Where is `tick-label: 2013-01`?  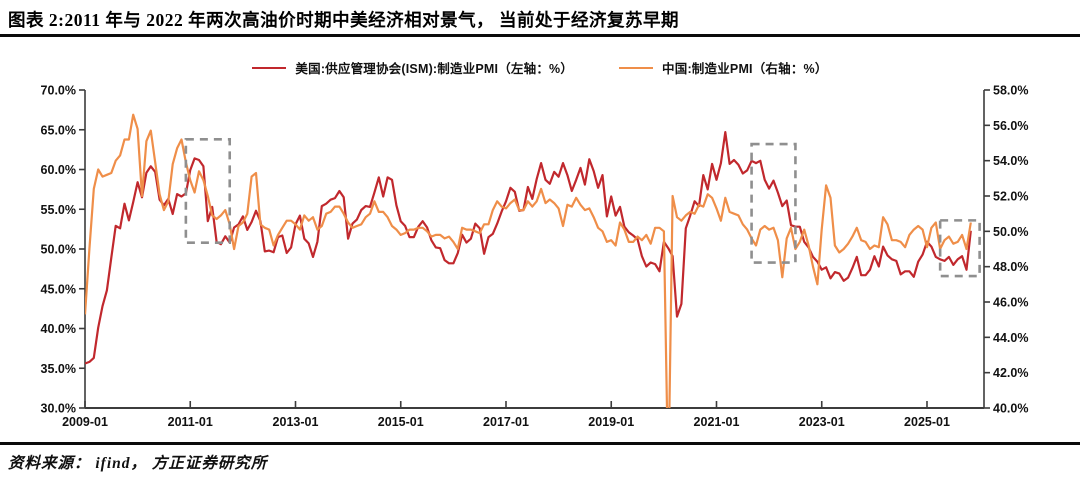
tick-label: 2013-01 is located at coordinates (296, 422).